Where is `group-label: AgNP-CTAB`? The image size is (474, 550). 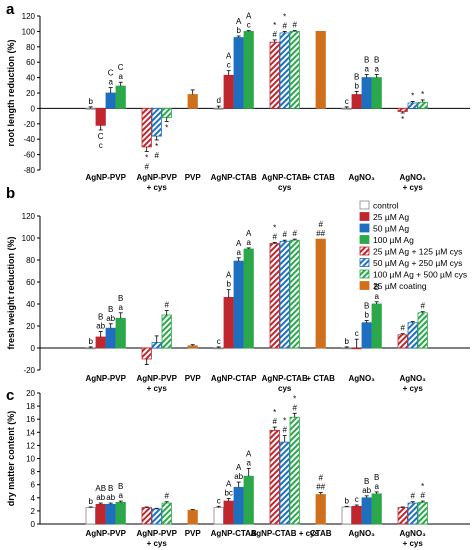 group-label: AgNP-CTAB is located at coordinates (285, 177).